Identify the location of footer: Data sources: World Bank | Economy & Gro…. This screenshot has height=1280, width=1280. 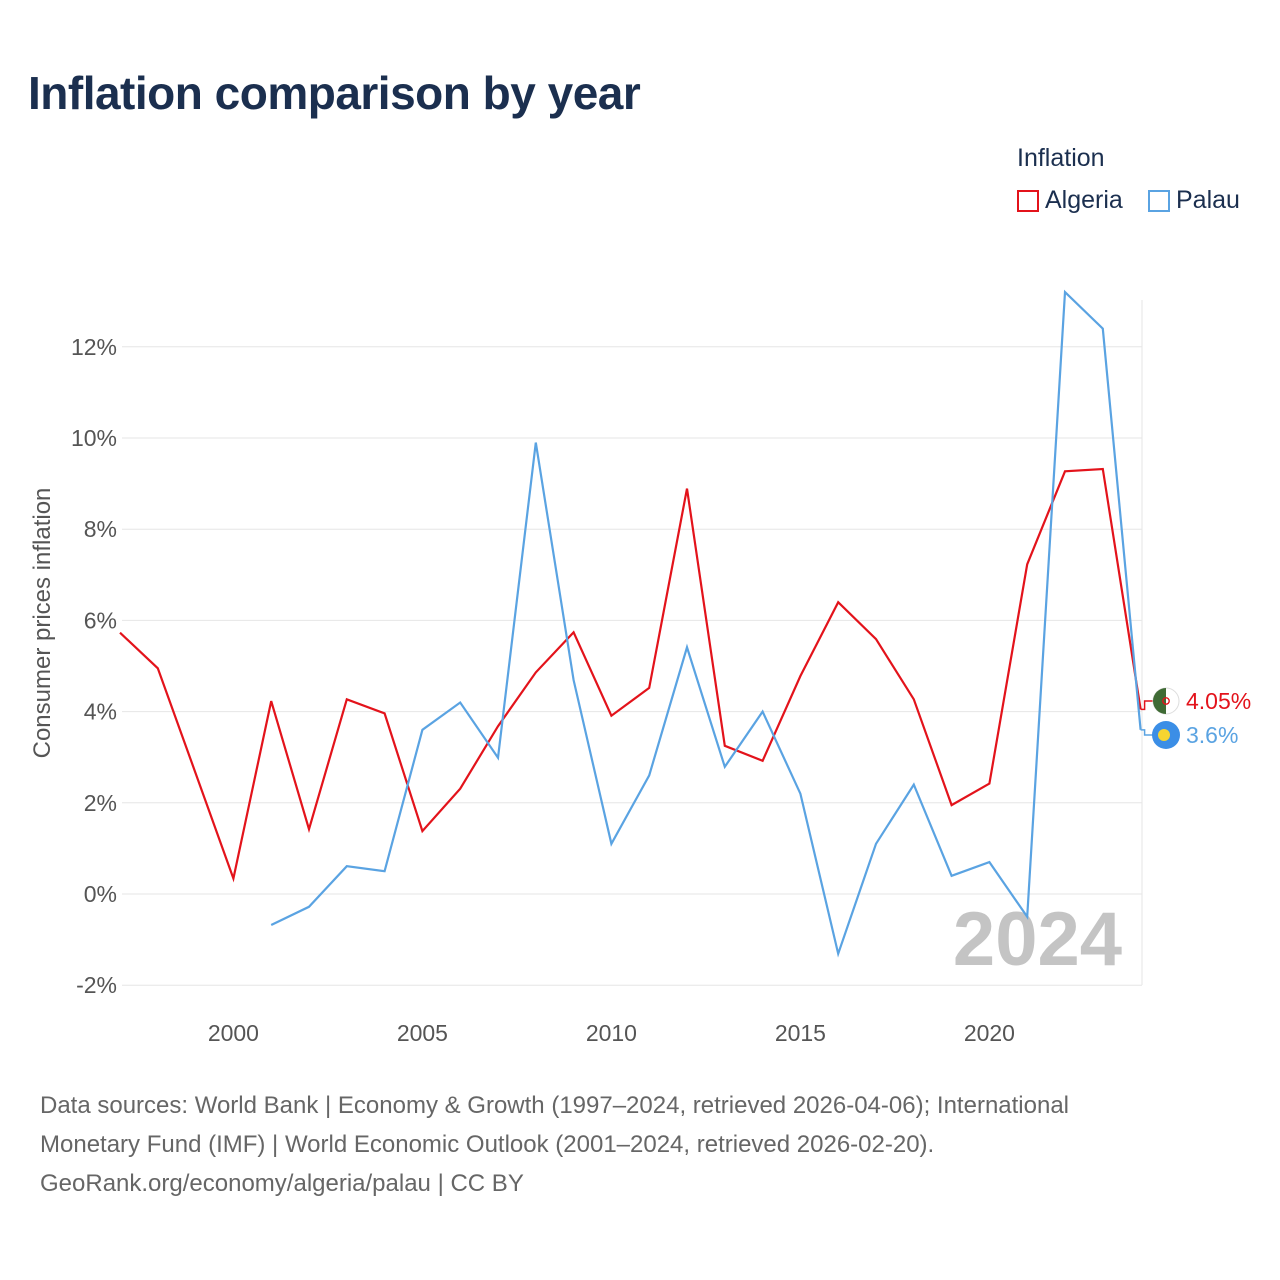
(640, 1144).